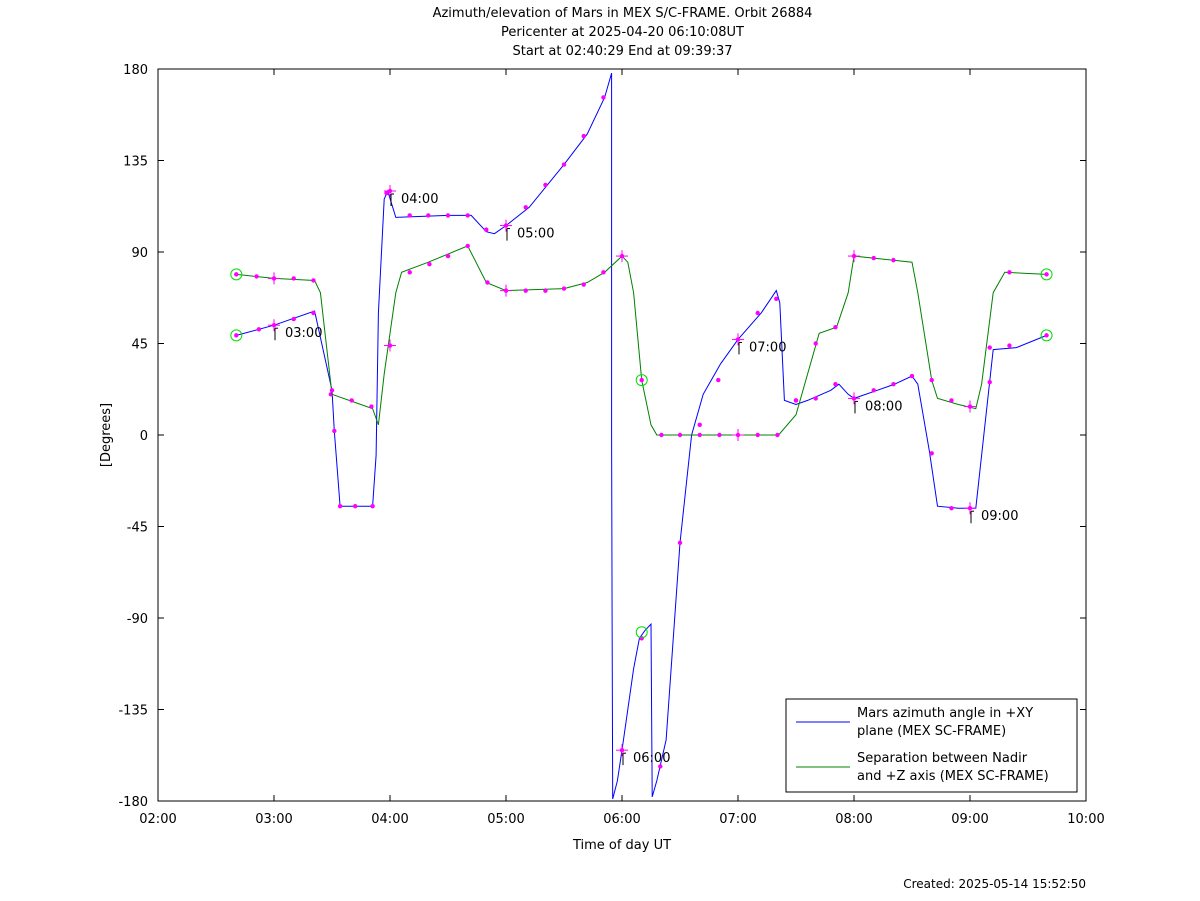 The image size is (1200, 901). Describe the element at coordinates (535, 234) in the screenshot. I see `time-annotation-label: 05:00` at that location.